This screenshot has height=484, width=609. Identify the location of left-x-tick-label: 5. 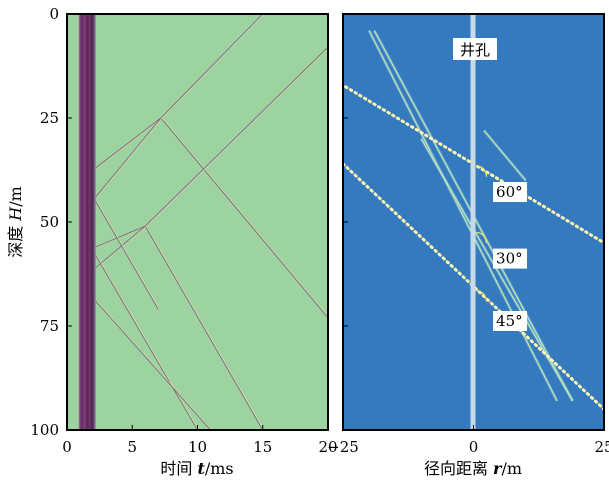
(132, 447).